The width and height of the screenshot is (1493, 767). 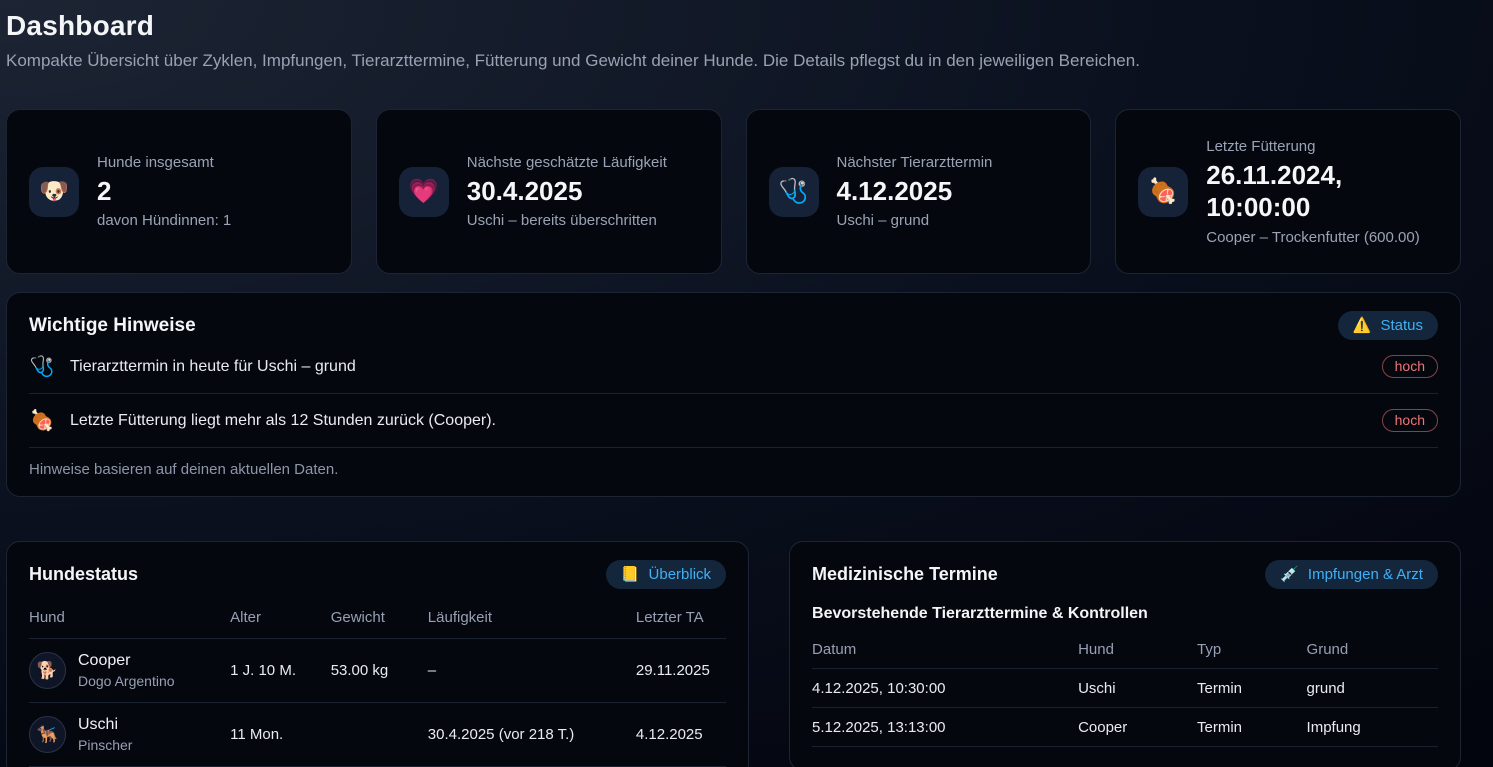 What do you see at coordinates (357, 617) in the screenshot?
I see `column-header-gewicht: Gewicht` at bounding box center [357, 617].